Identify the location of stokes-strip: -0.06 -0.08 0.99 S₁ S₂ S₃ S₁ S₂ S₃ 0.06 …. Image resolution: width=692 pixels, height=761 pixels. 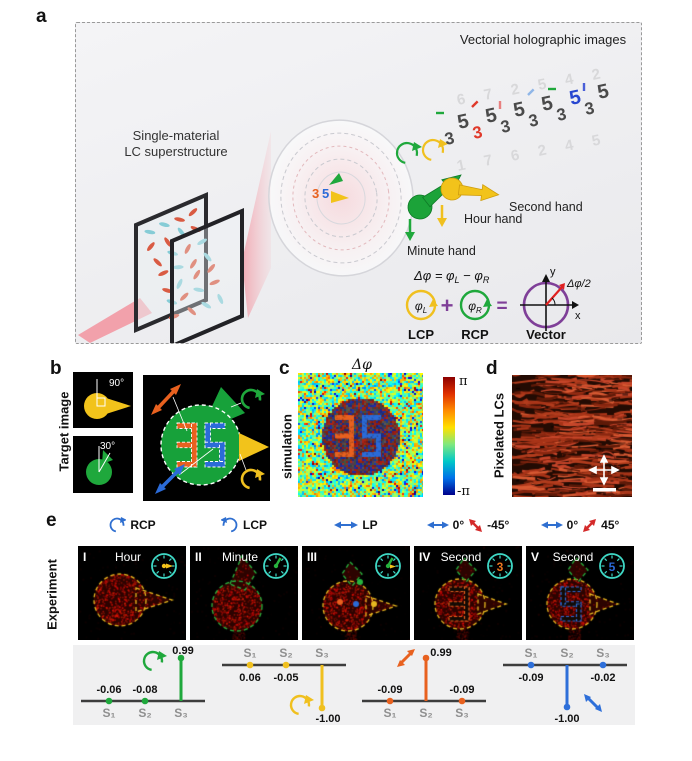
(354, 685).